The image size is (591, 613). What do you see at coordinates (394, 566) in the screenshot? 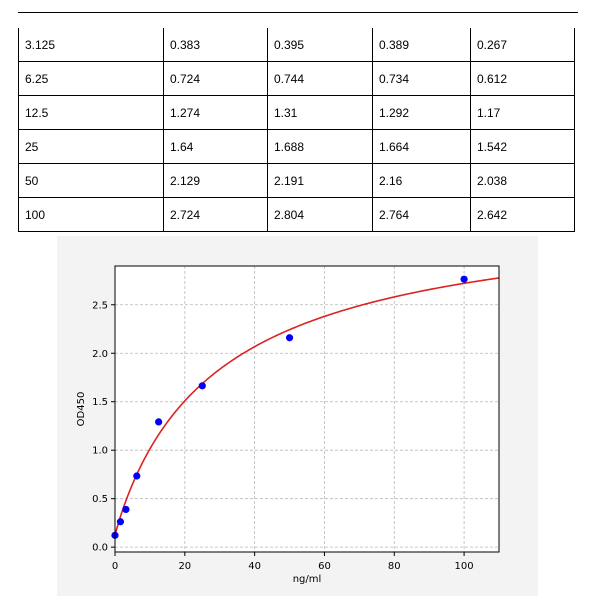
I see `x-tick-label: 80` at bounding box center [394, 566].